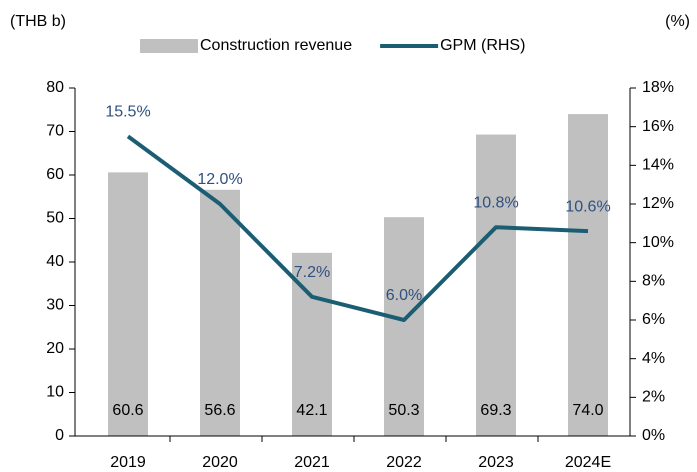 The width and height of the screenshot is (697, 472). I want to click on line-value-label: 6.0%, so click(404, 295).